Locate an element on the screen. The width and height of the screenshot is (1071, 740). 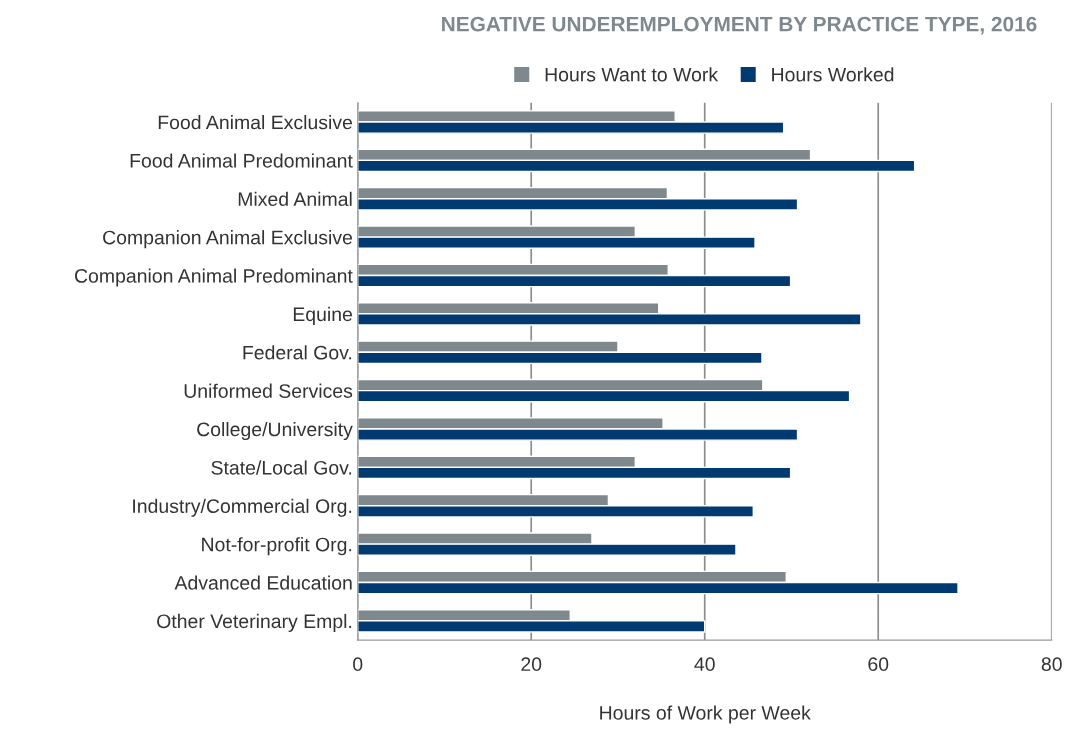
x-tick-label: 80 is located at coordinates (1051, 664).